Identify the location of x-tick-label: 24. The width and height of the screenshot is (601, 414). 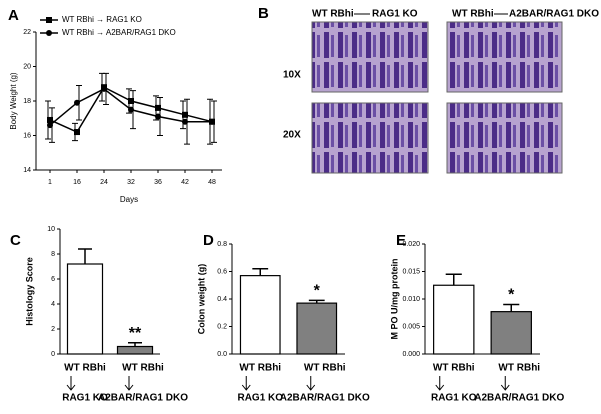
(104, 182).